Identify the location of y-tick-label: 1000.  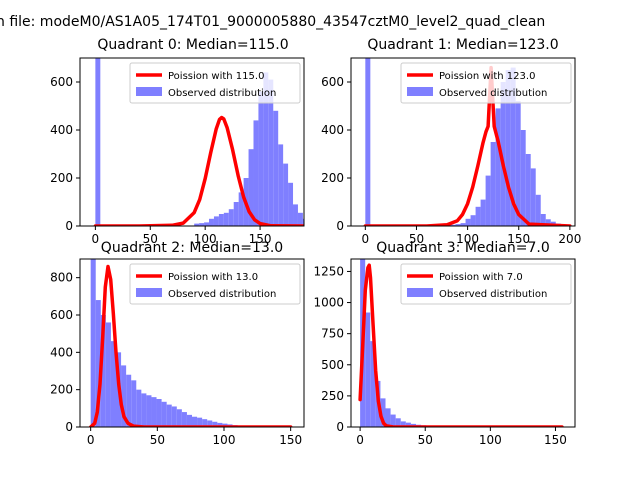
(328, 303).